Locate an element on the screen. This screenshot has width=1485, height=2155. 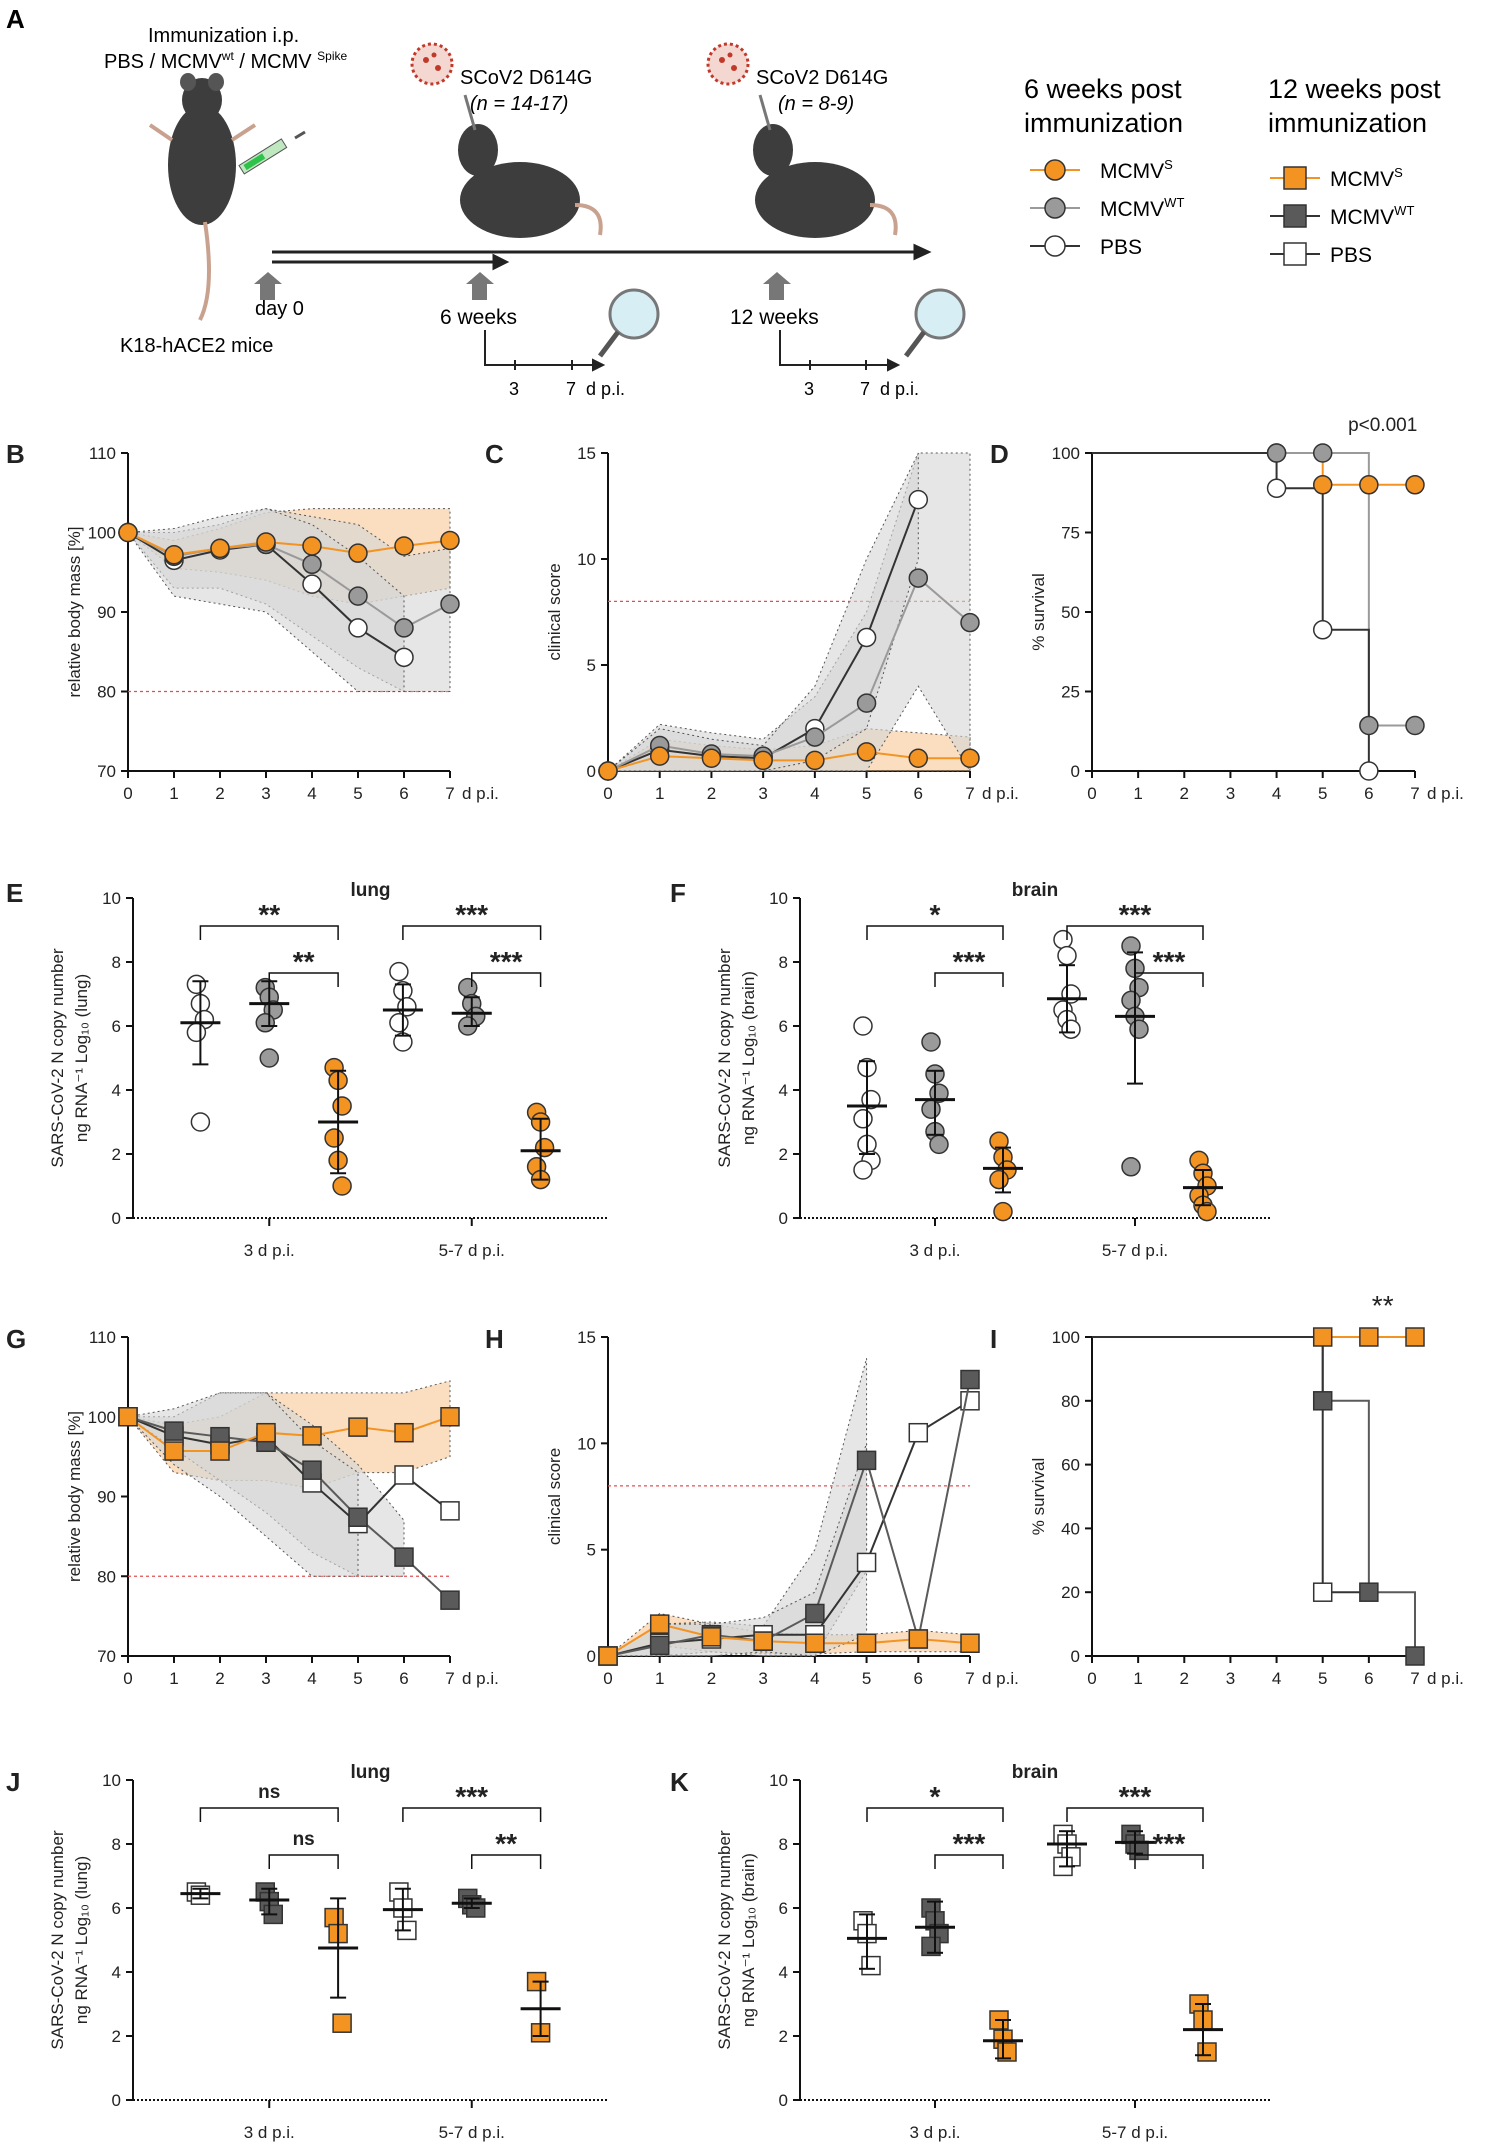
panel-letter: E is located at coordinates (14, 893).